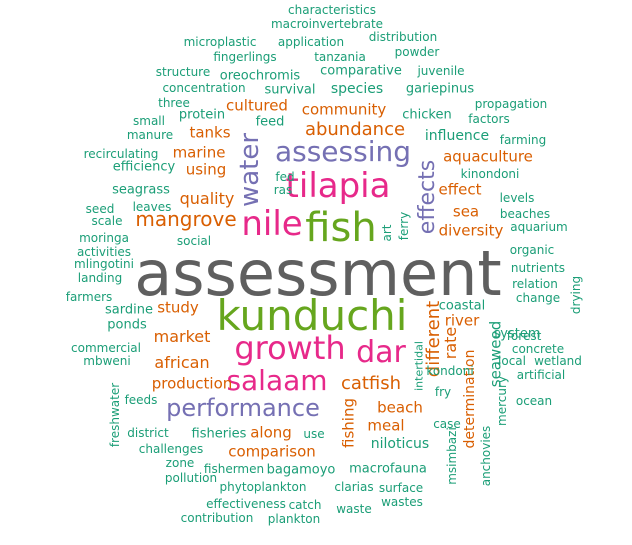 This screenshot has height=545, width=632. What do you see at coordinates (332, 10) in the screenshot?
I see `word-characteristics: characteristics` at bounding box center [332, 10].